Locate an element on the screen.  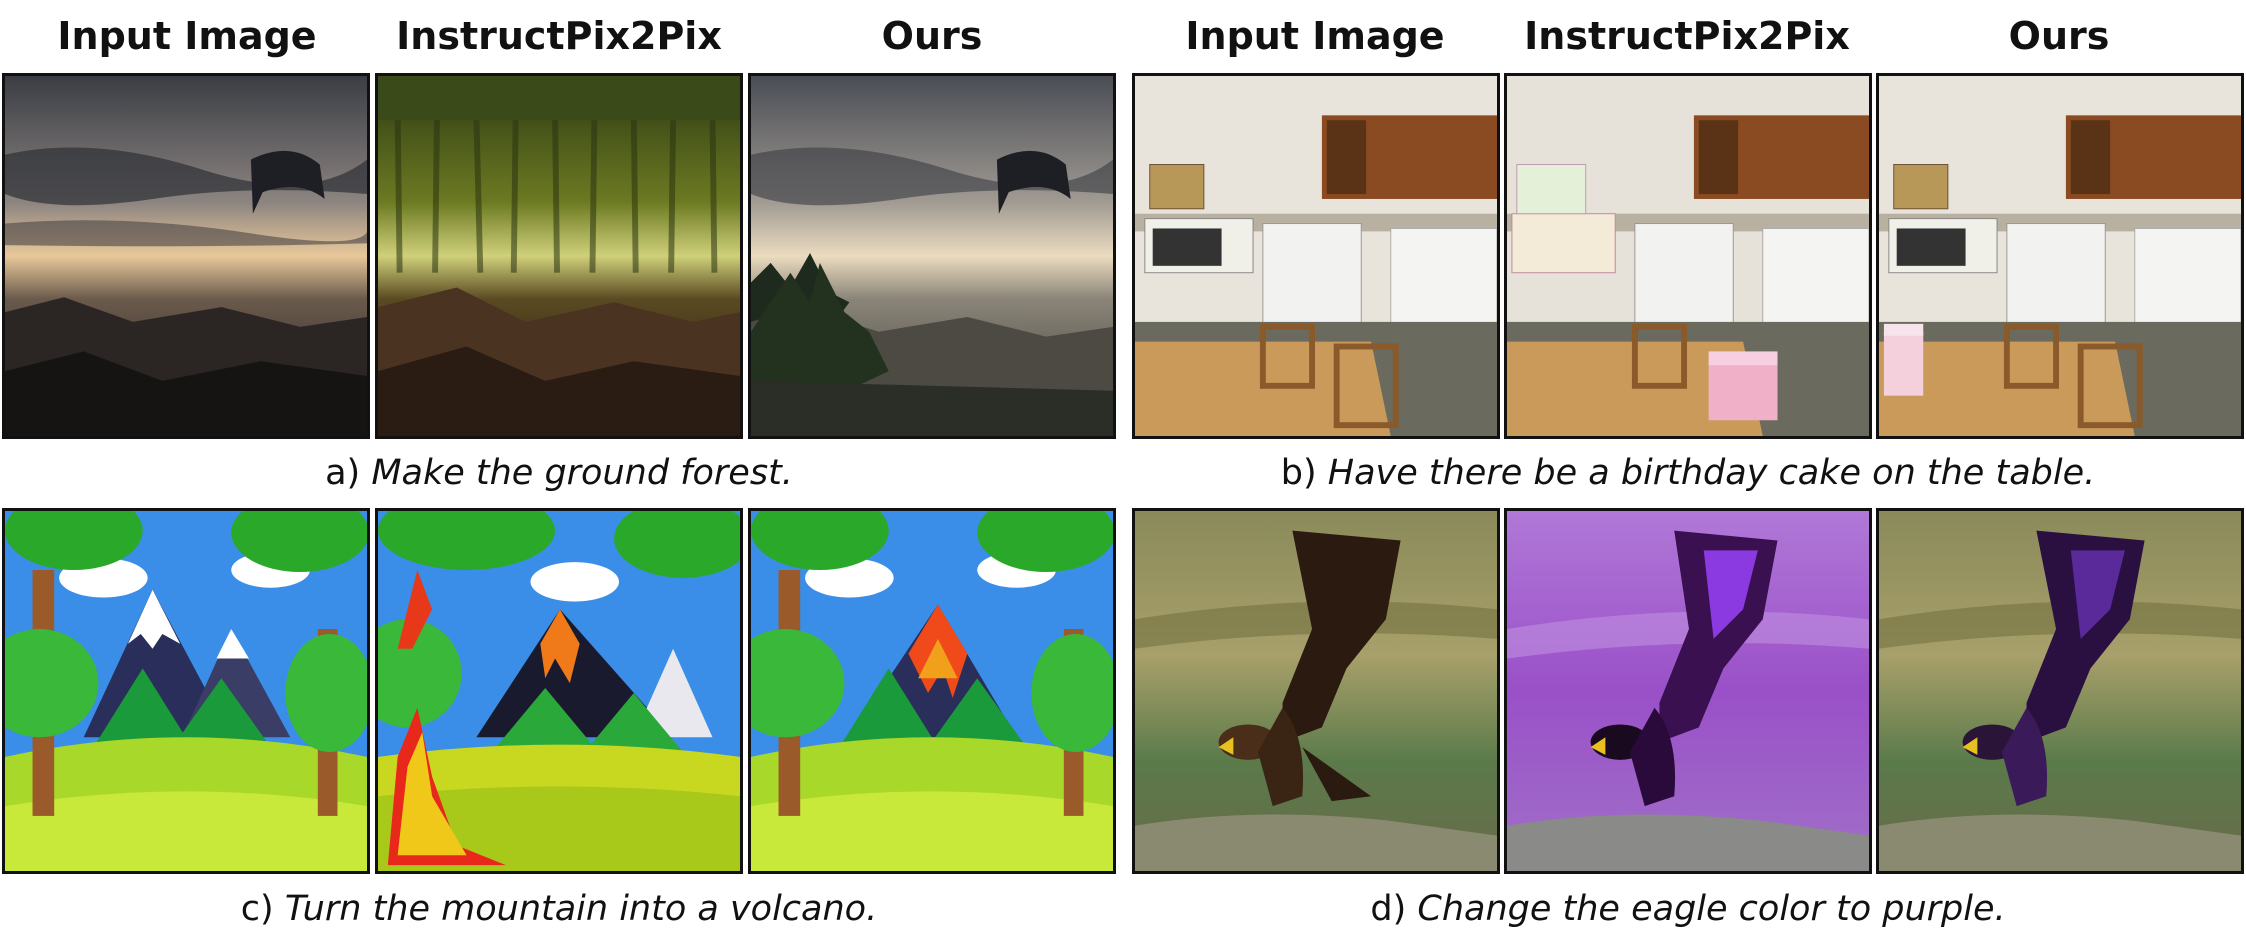
caption-d-text: Change the eagle color to purple. is located at coordinates (1711, 909).